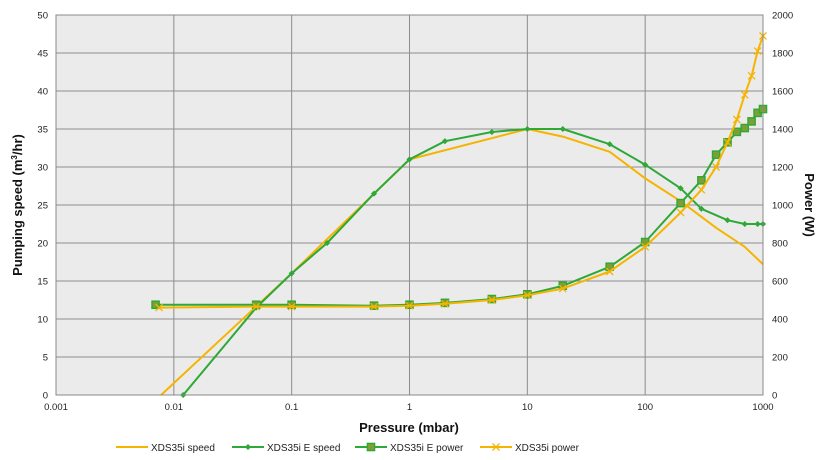  I want to click on left-y-tick-label: 35, so click(42, 130).